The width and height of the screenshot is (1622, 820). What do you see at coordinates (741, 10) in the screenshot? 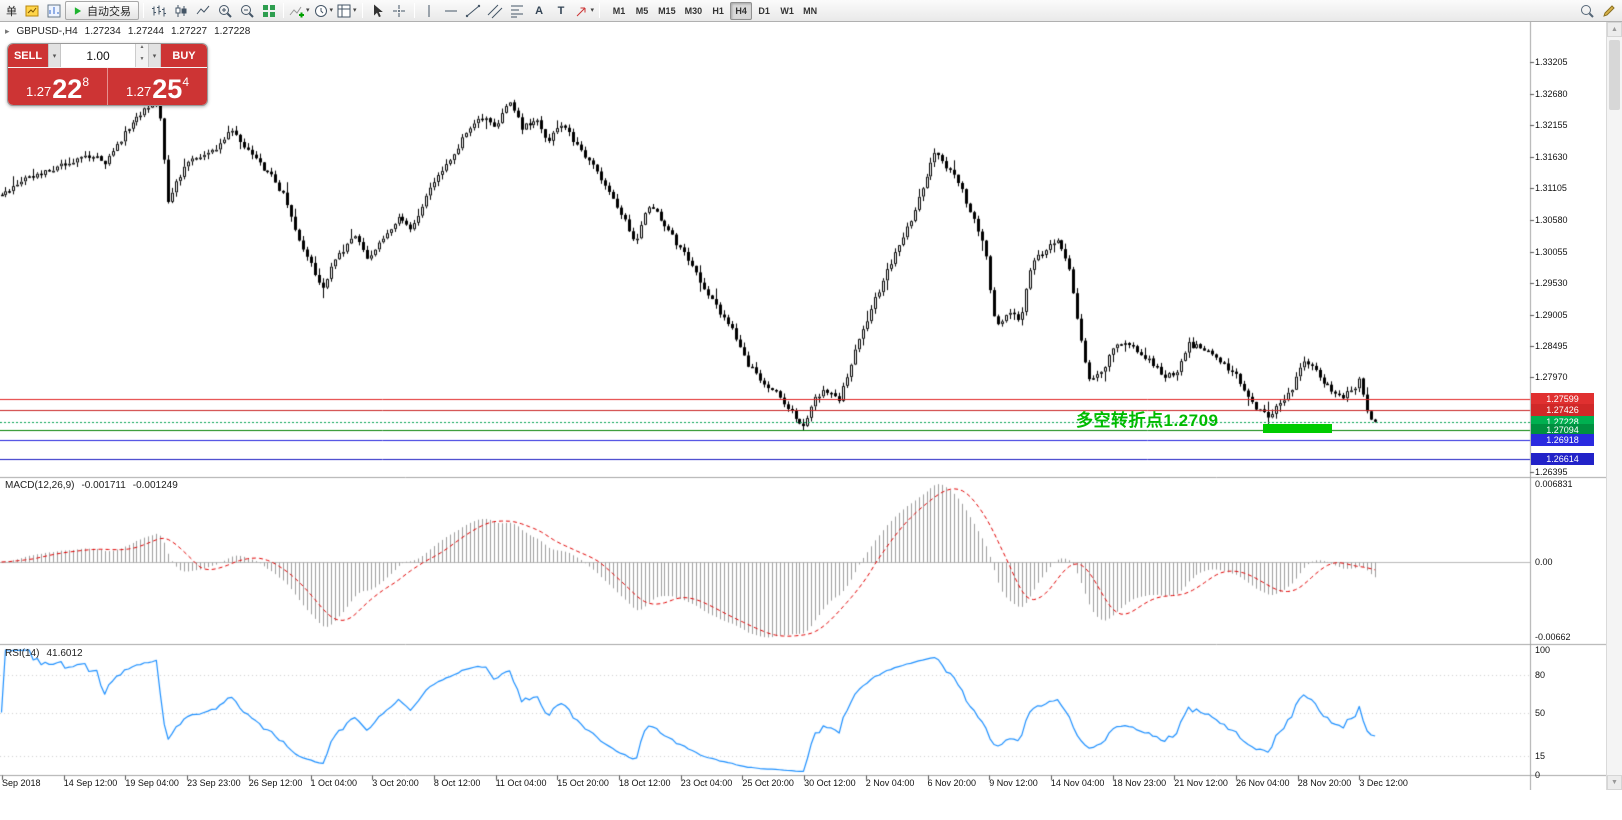
I see `timeframe-button-h4: H4` at bounding box center [741, 10].